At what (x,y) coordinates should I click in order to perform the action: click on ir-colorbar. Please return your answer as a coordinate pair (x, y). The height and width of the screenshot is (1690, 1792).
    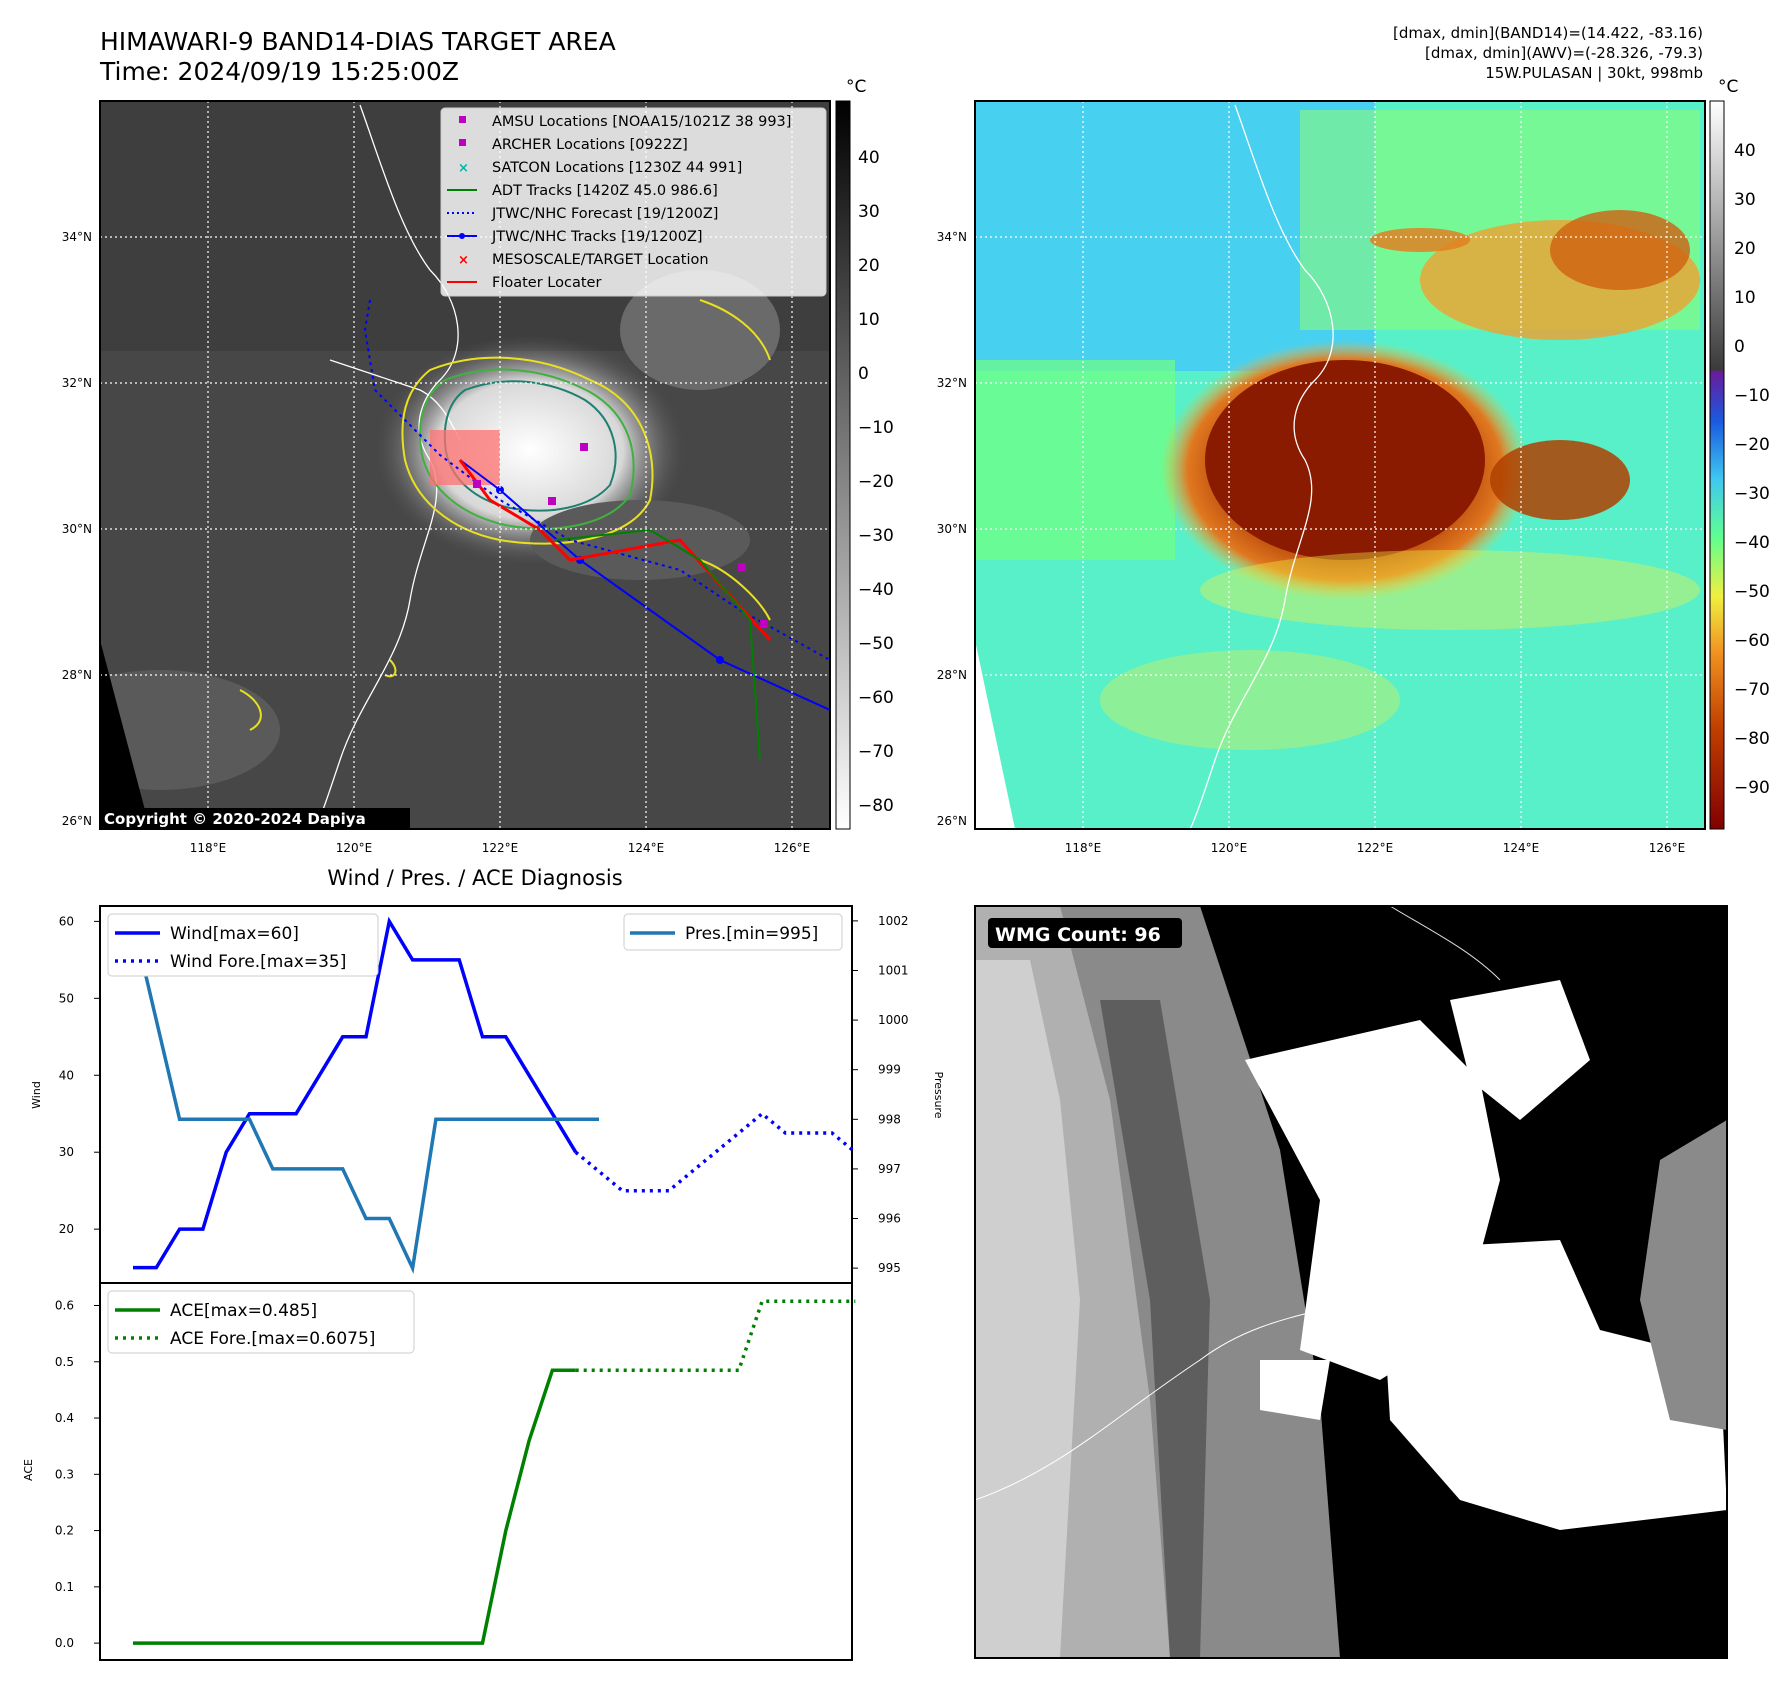
    Looking at the image, I should click on (843, 465).